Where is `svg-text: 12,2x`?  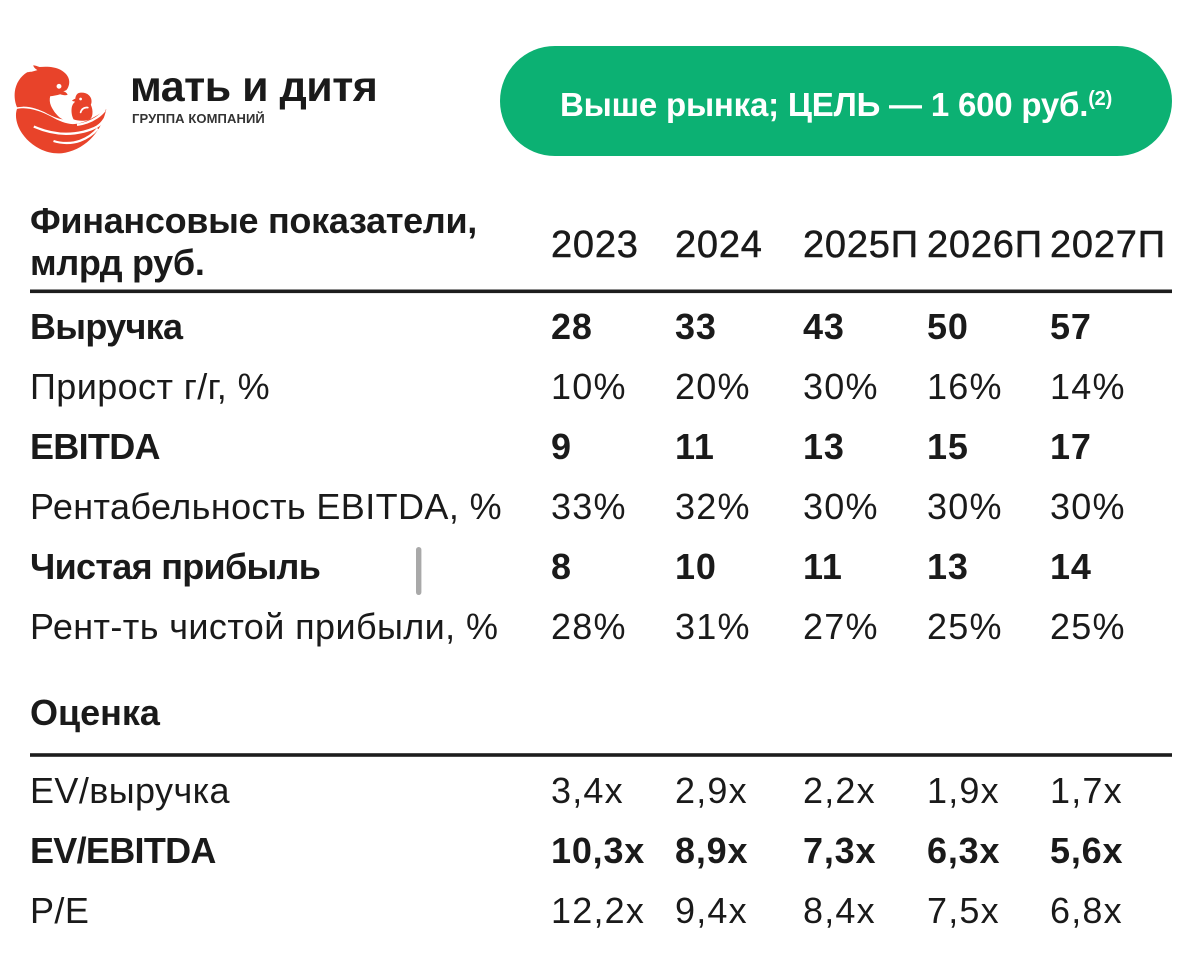 svg-text: 12,2x is located at coordinates (598, 910).